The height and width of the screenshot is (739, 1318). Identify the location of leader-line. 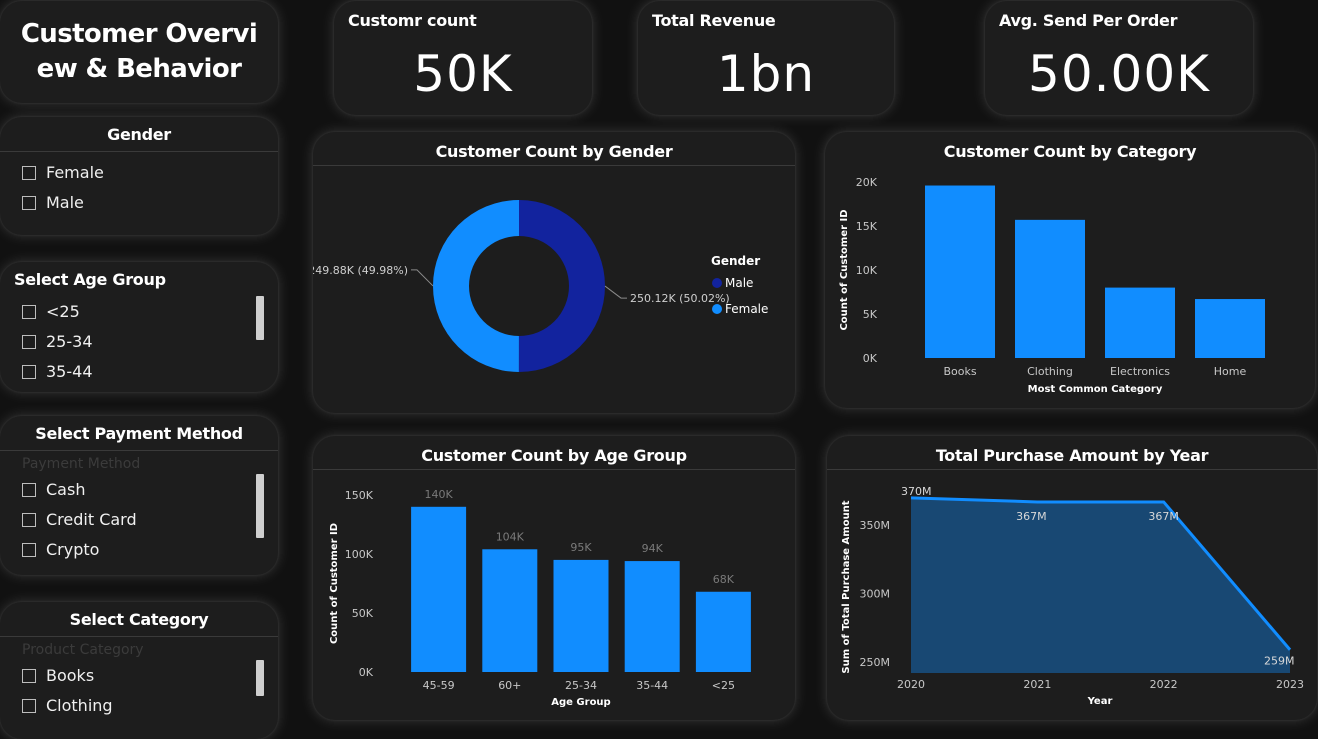
(615, 292).